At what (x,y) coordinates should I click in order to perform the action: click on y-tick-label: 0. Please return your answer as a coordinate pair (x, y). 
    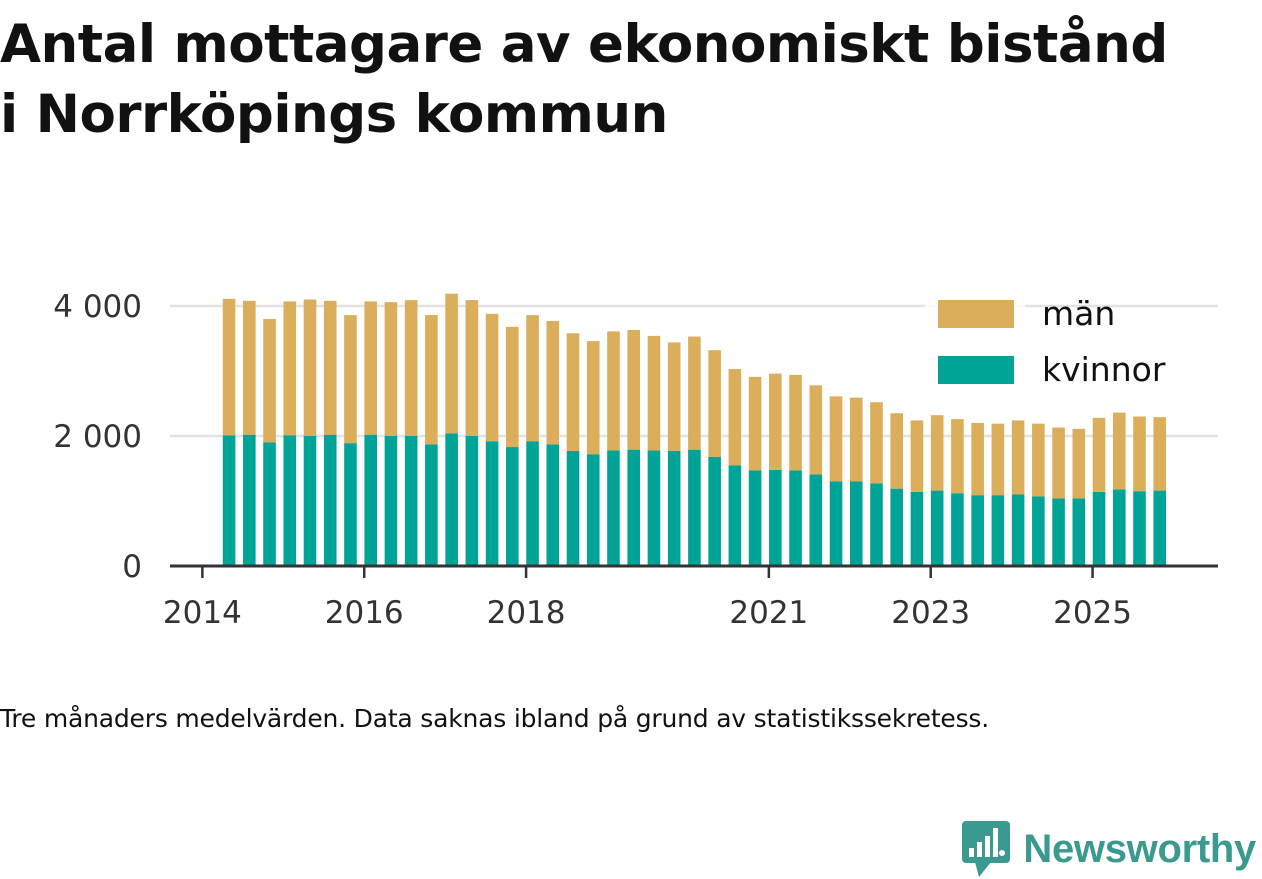
    Looking at the image, I should click on (132, 567).